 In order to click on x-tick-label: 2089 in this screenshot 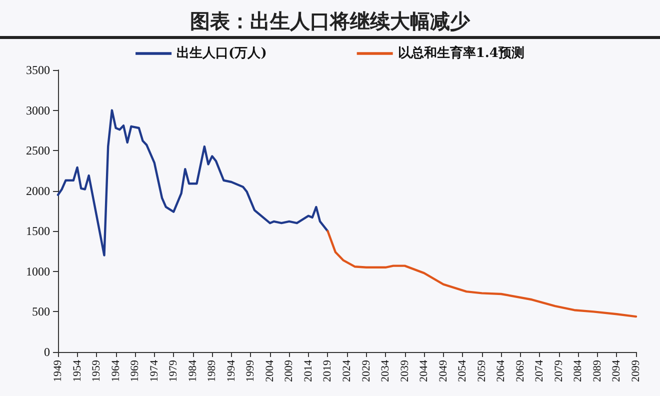, I will do `click(597, 371)`.